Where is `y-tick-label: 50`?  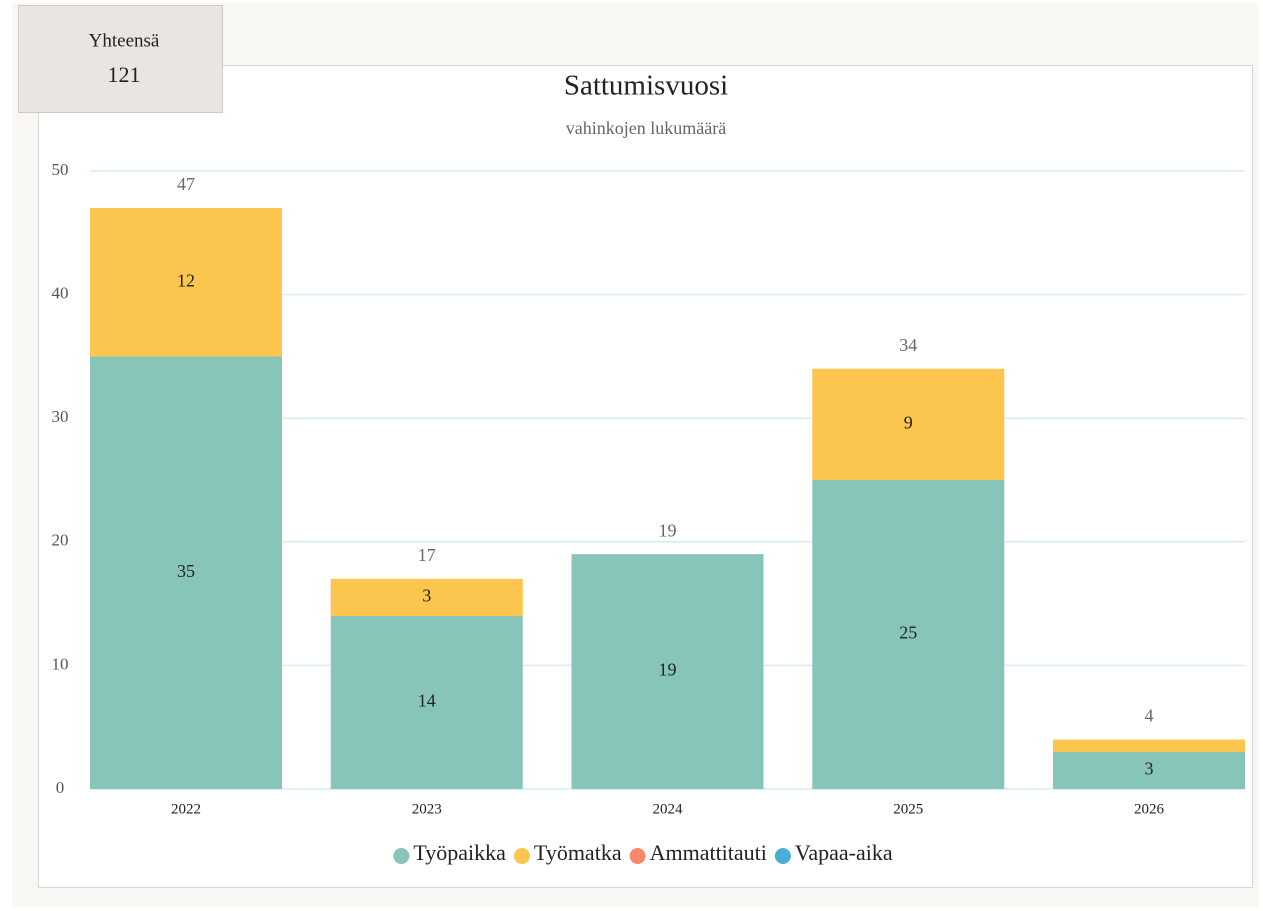 y-tick-label: 50 is located at coordinates (60, 169).